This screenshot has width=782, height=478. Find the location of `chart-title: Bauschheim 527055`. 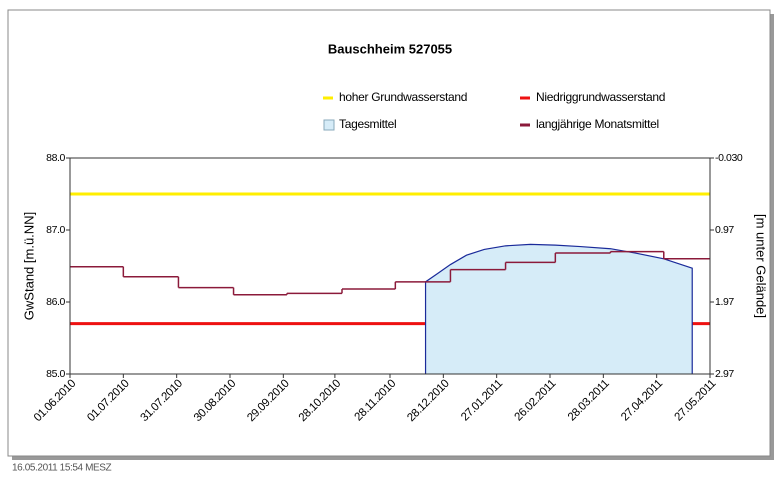

chart-title: Bauschheim 527055 is located at coordinates (390, 48).